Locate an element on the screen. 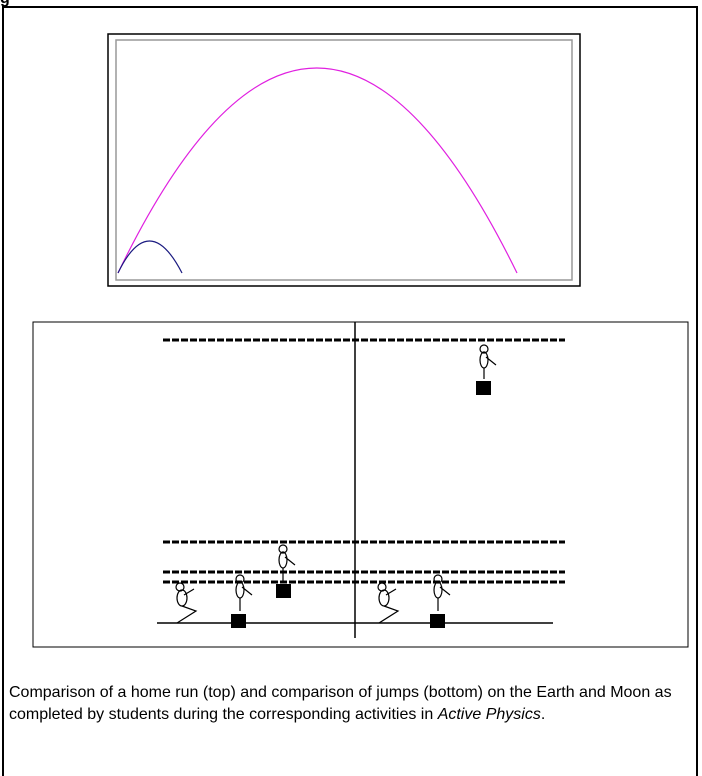 The image size is (702, 776). caption-emphasis: Active Physics is located at coordinates (489, 714).